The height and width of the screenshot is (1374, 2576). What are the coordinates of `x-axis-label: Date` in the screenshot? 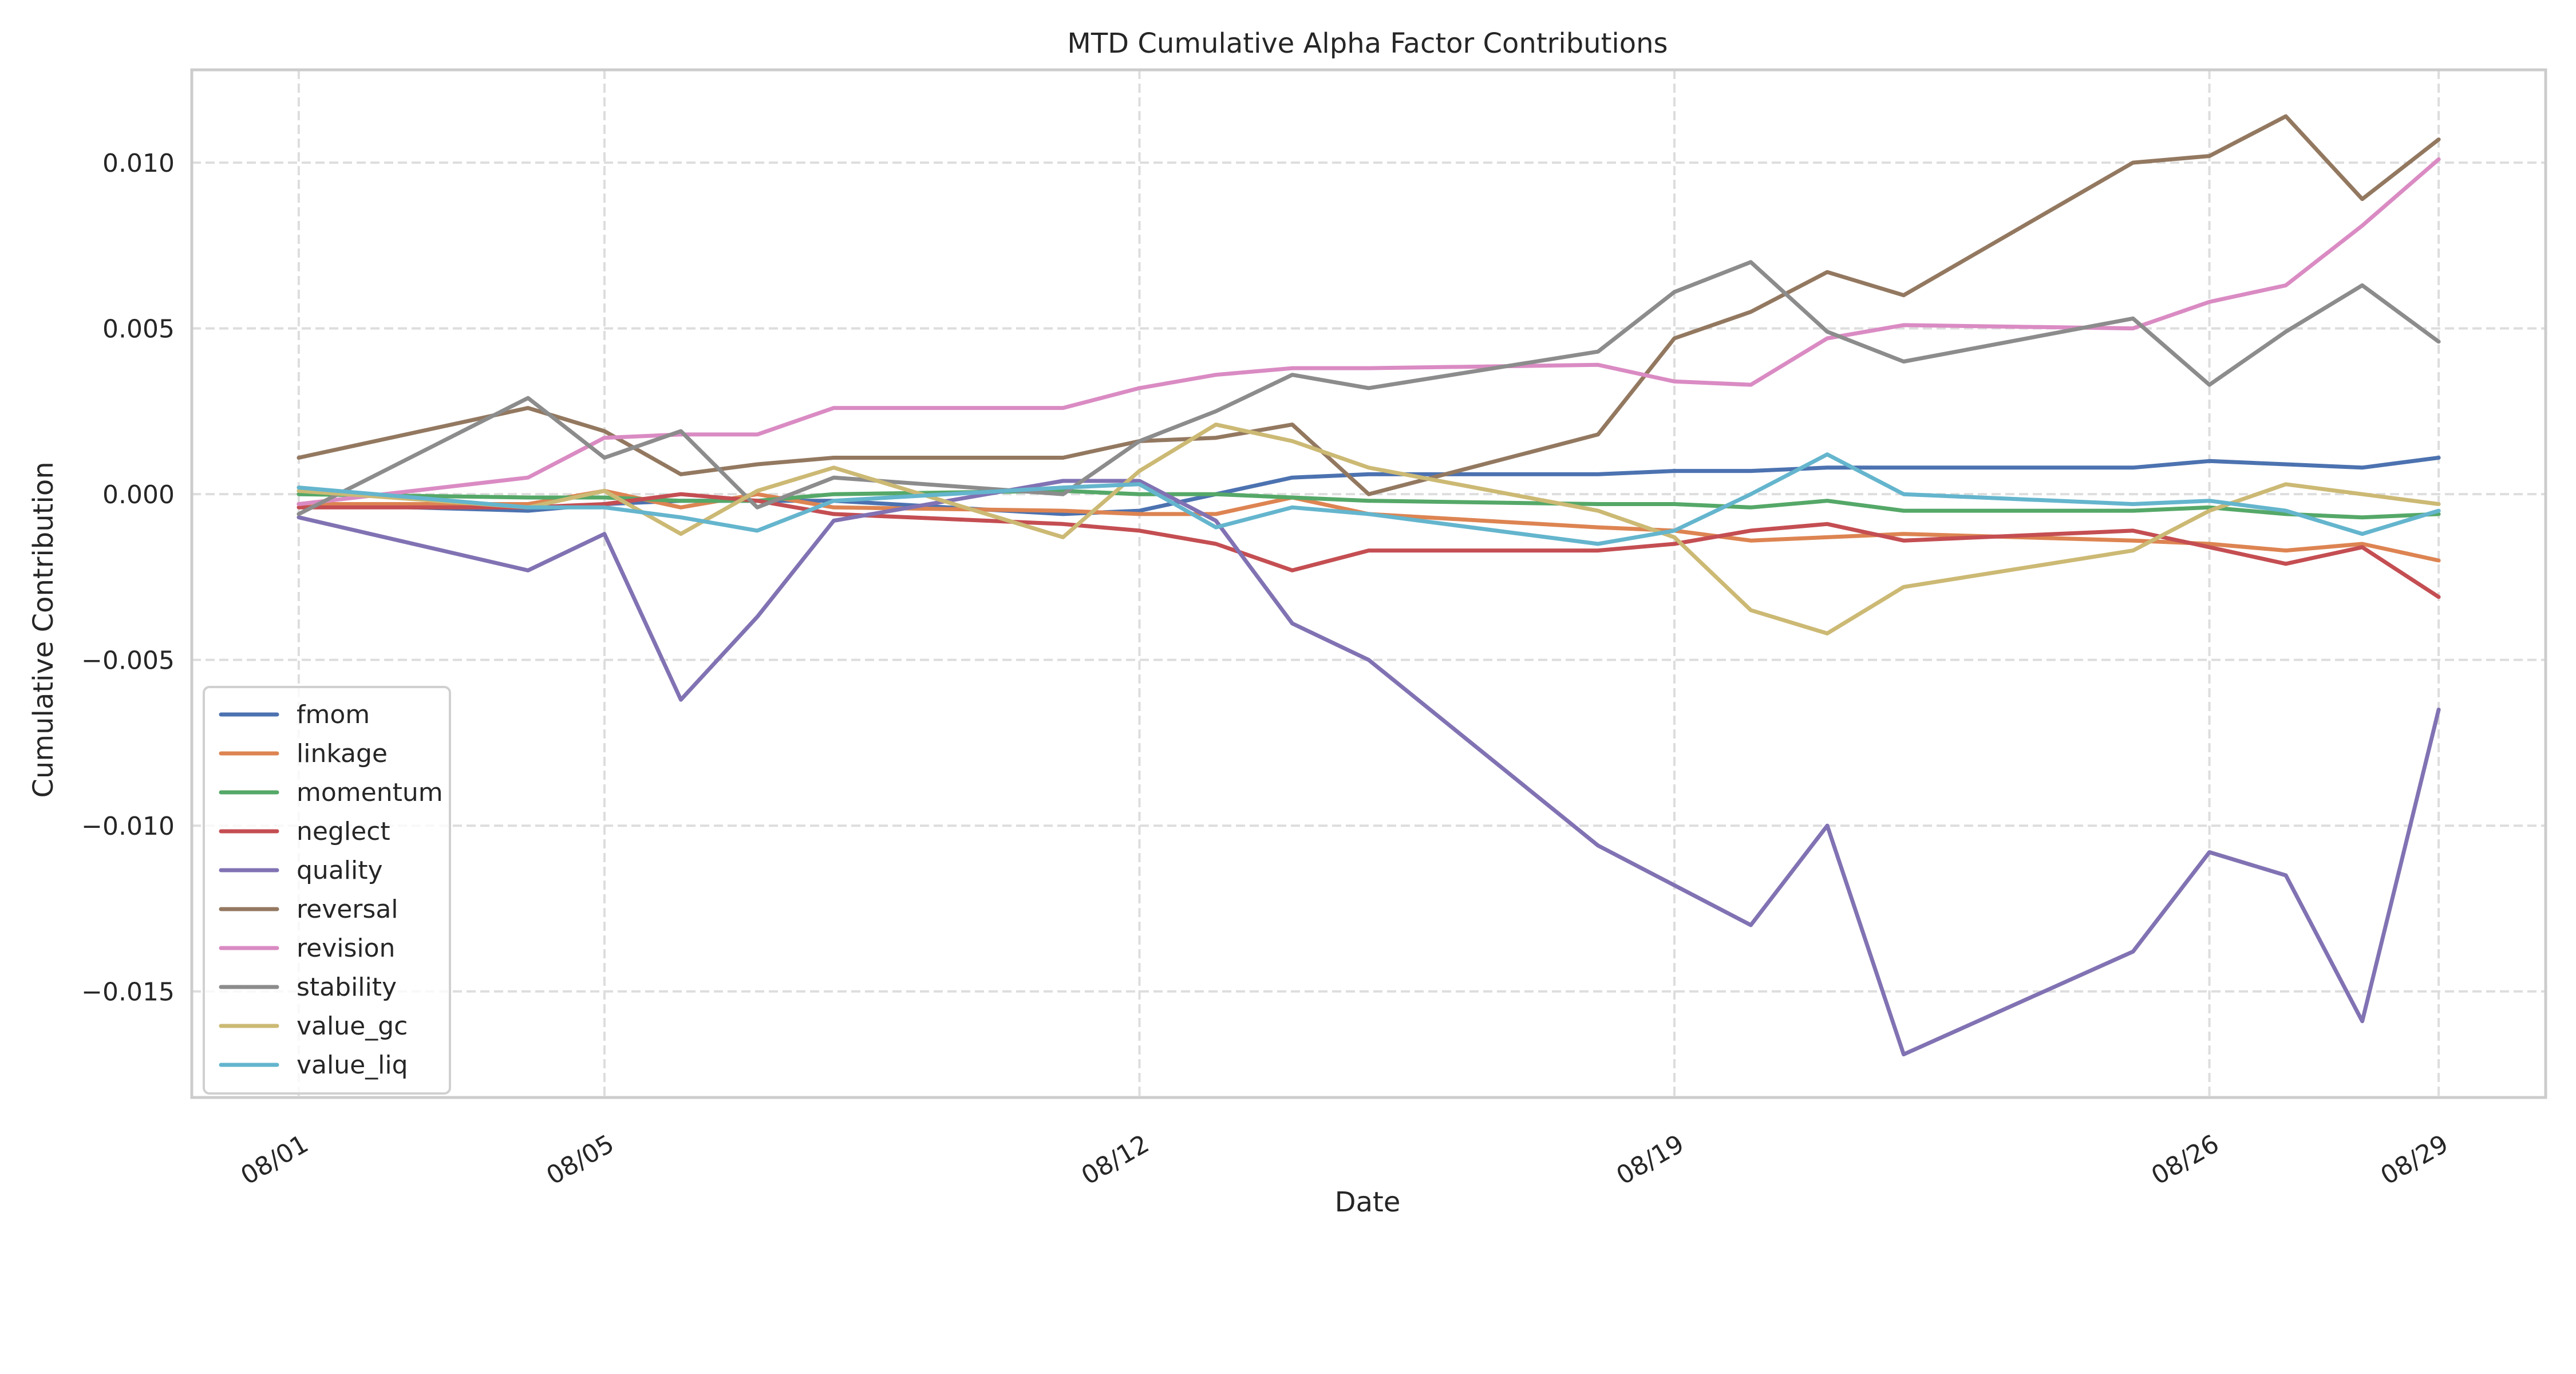 It's located at (1368, 1202).